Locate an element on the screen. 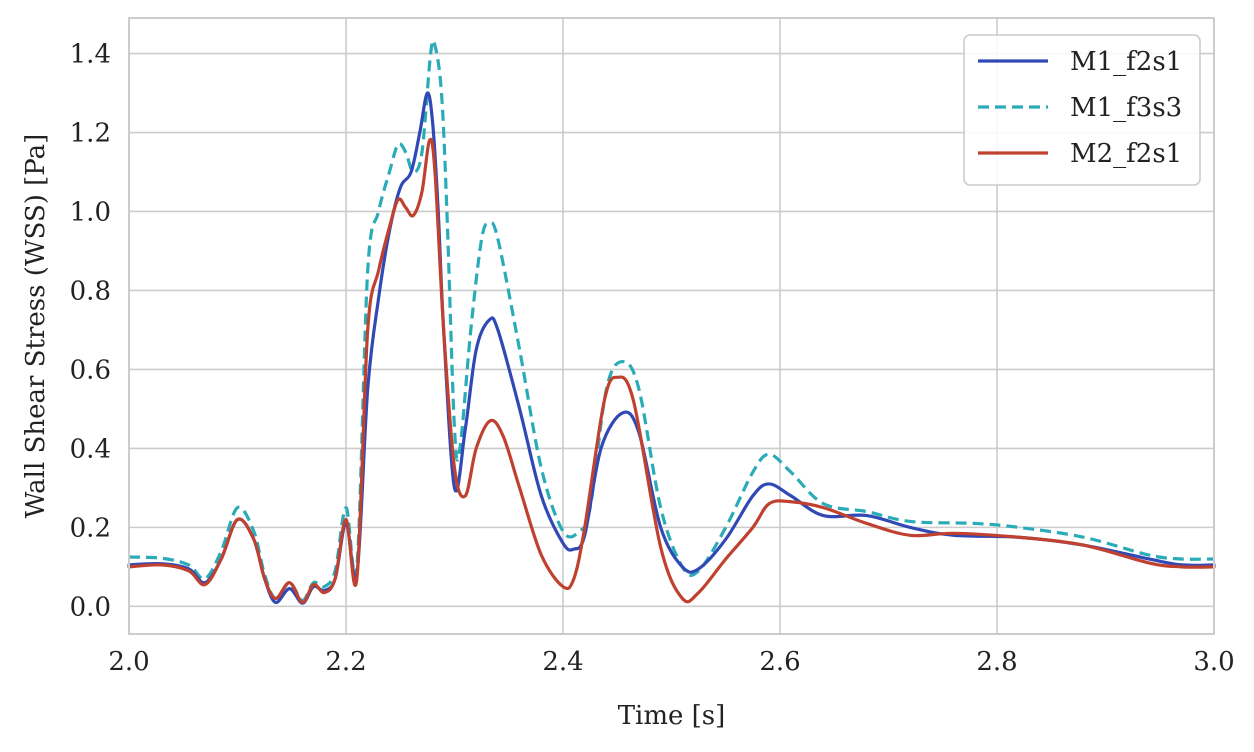 The image size is (1254, 752). y-tick-label: 0.8 is located at coordinates (90, 291).